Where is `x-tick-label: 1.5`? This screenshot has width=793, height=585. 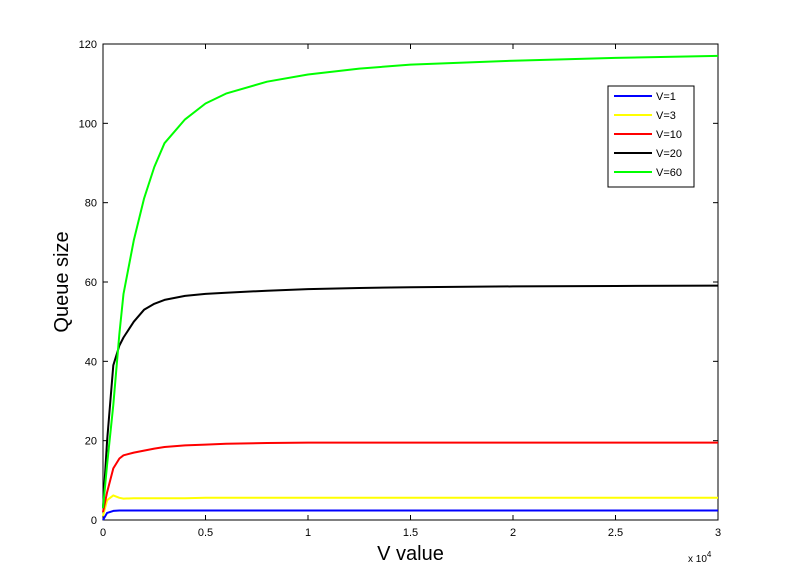 x-tick-label: 1.5 is located at coordinates (410, 533).